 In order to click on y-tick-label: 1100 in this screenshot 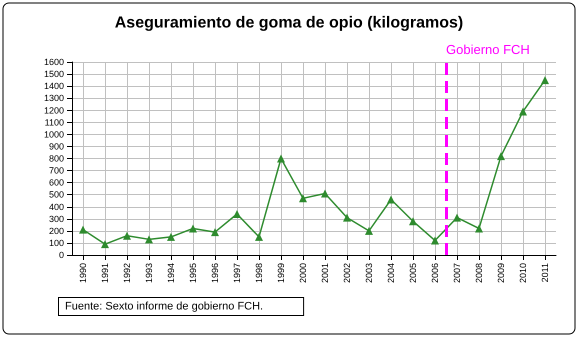, I will do `click(54, 122)`.